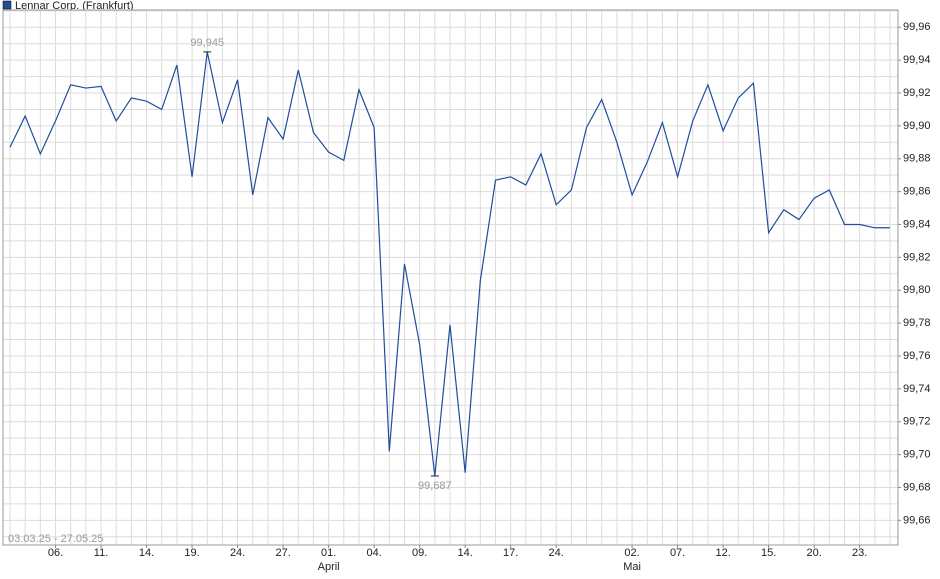 The width and height of the screenshot is (940, 579). What do you see at coordinates (917, 192) in the screenshot?
I see `y-tick-label: 99,86` at bounding box center [917, 192].